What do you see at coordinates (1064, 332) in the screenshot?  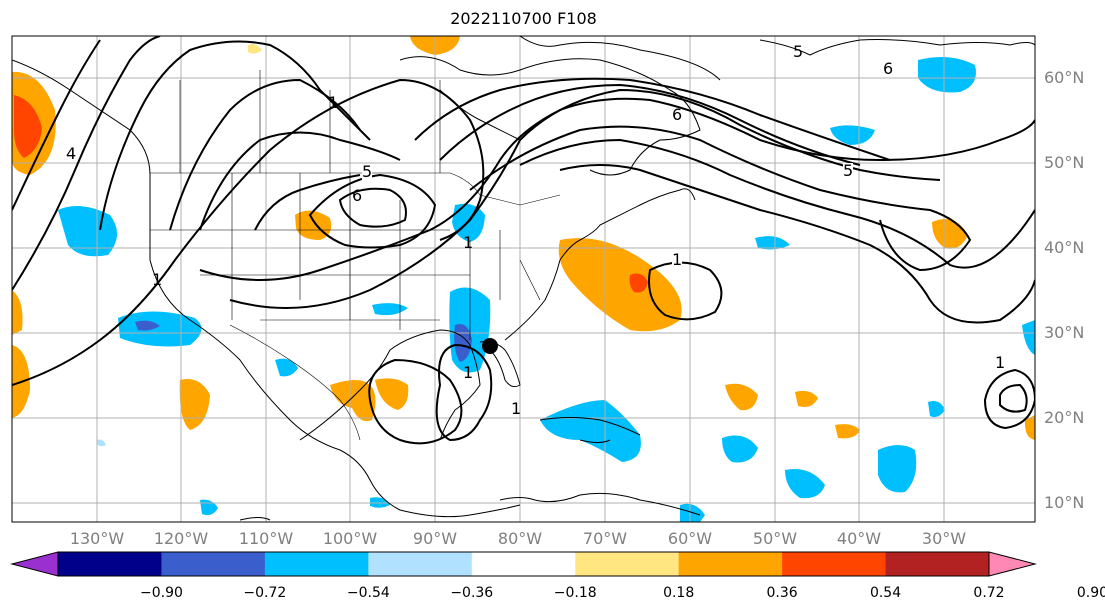 I see `lat-label: 30°N` at bounding box center [1064, 332].